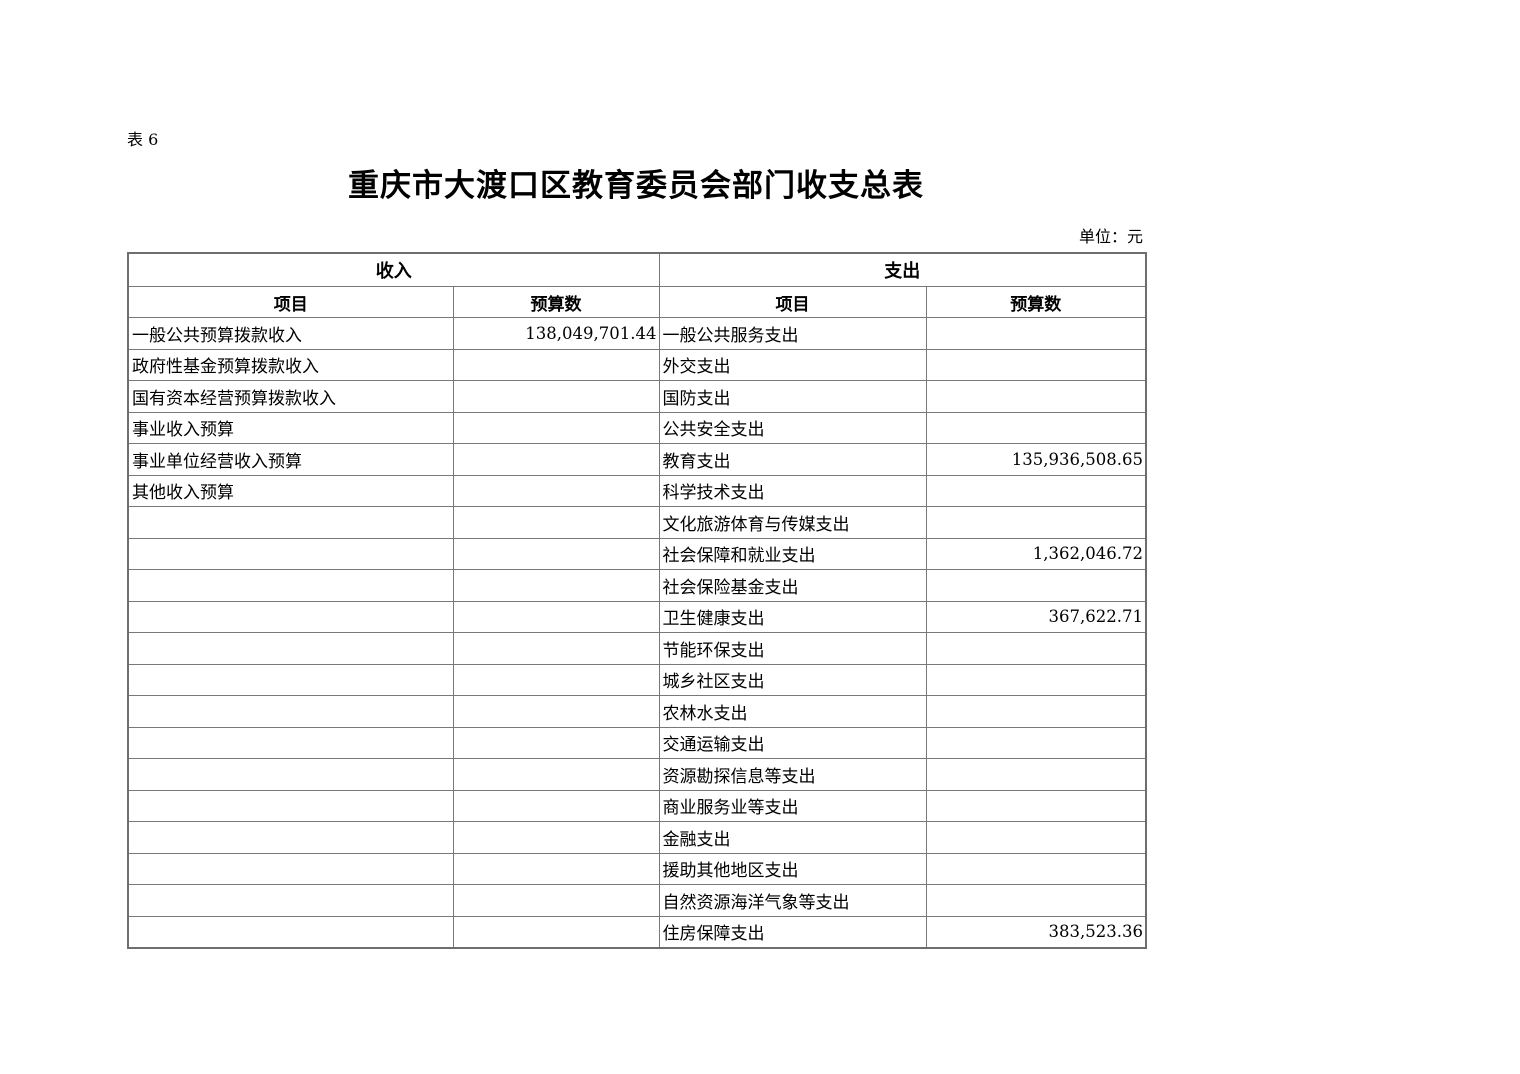 This screenshot has height=1074, width=1520. Describe the element at coordinates (1036, 553) in the screenshot. I see `expense-budget-cell: 1,362,046.72` at that location.